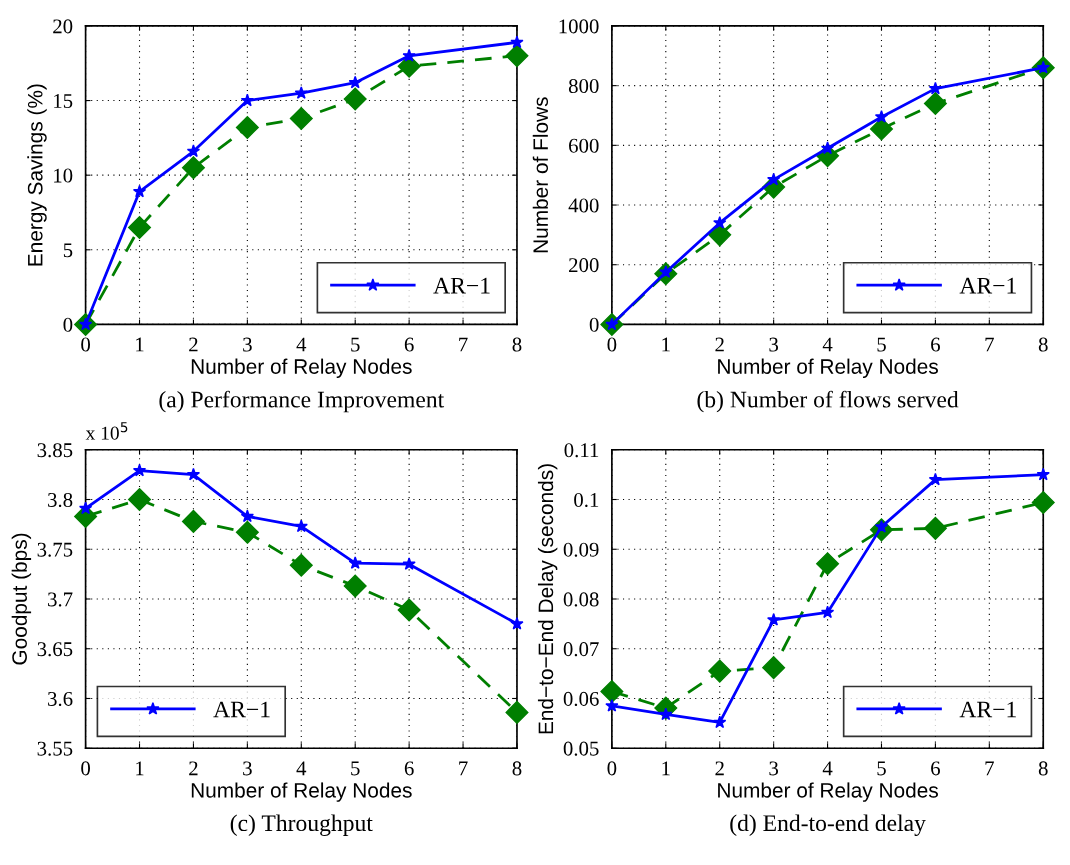 This screenshot has height=865, width=1070. I want to click on y-tick-label: 3.65, so click(55, 649).